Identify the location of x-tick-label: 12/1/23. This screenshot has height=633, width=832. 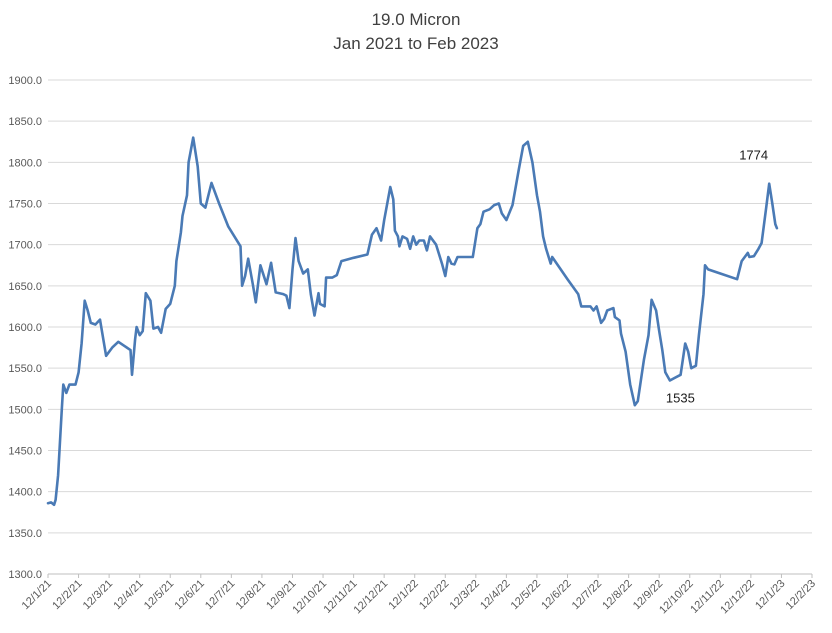
(770, 595).